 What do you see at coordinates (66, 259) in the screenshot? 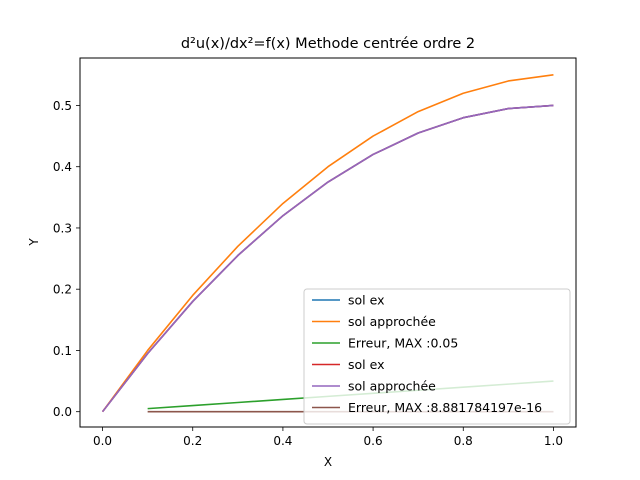
I see `y-axis-ticks: 0.0 0.1 0.2 0.3 0.4 0.5` at bounding box center [66, 259].